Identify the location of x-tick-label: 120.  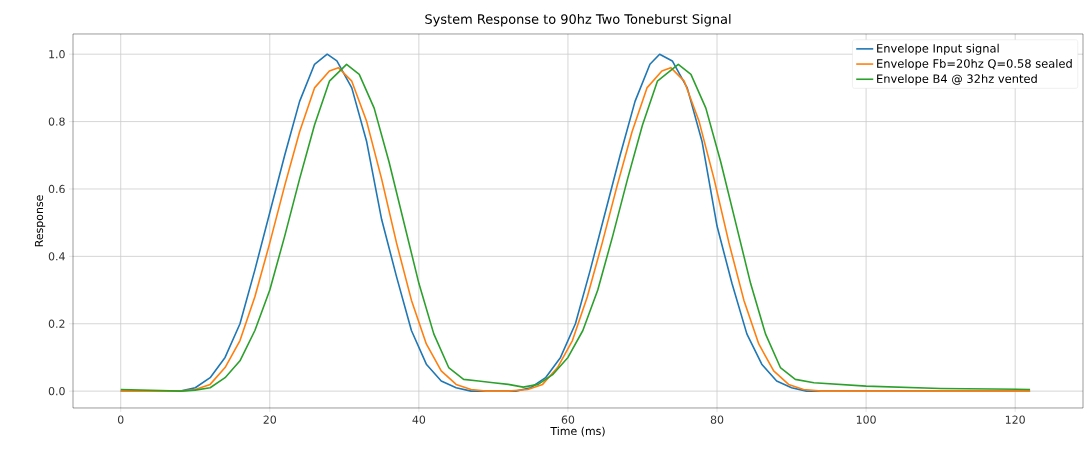
(1015, 419).